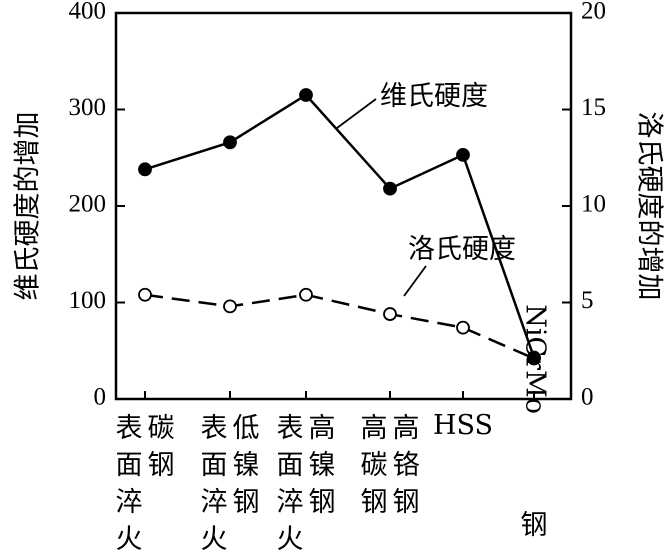 This screenshot has height=557, width=671. I want to click on right-tick-label: 20, so click(593, 12).